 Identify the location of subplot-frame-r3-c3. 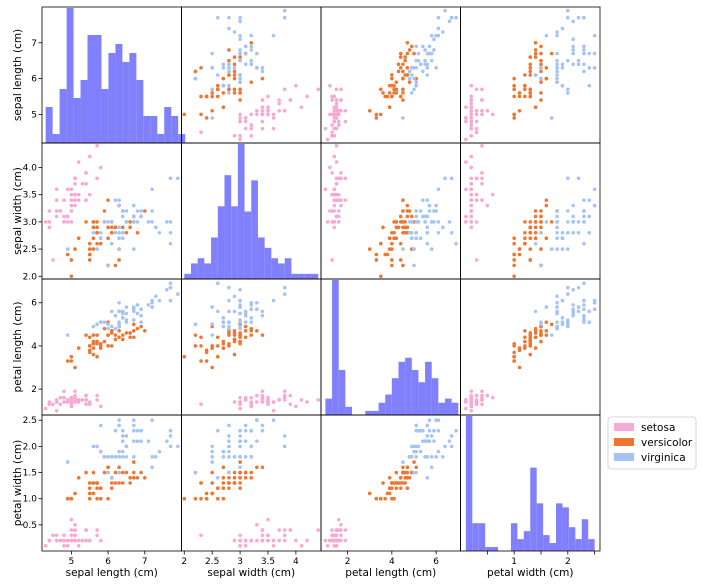
(530, 483).